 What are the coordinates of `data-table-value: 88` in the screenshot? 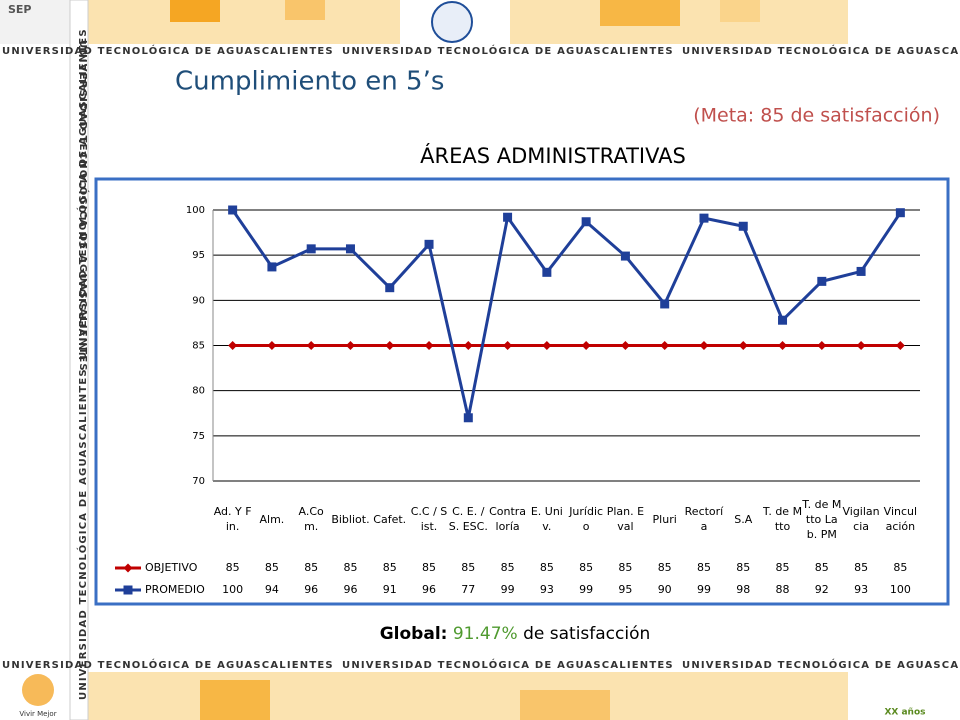 It's located at (783, 589).